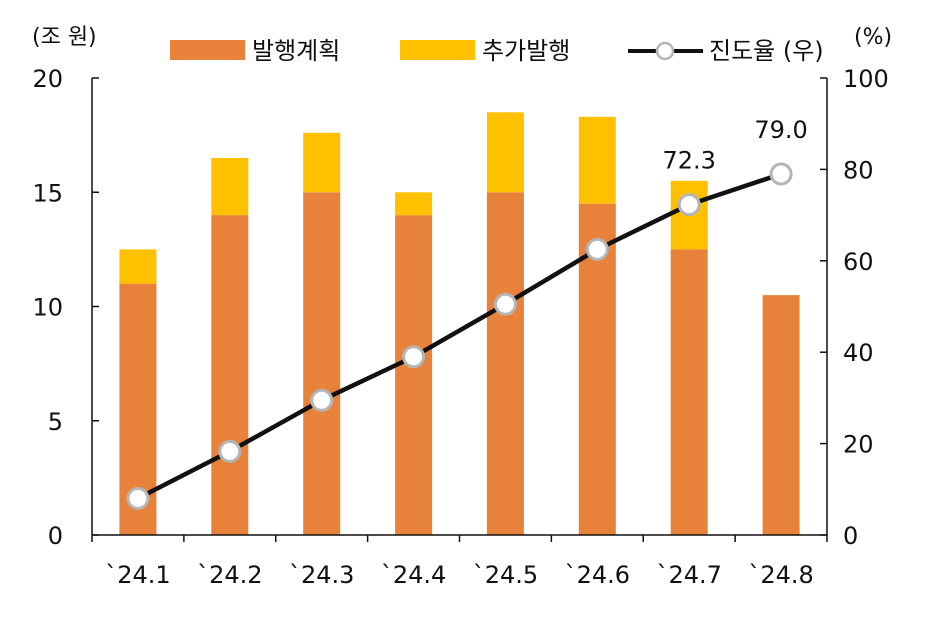 This screenshot has height=621, width=927. I want to click on right-tick-label: 0, so click(850, 536).